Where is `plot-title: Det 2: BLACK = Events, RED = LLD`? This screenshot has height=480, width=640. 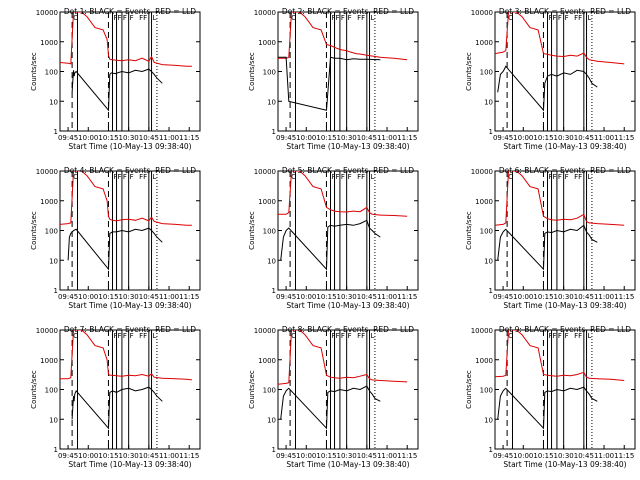 plot-title: Det 2: BLACK = Events, RED = LLD is located at coordinates (348, 11).